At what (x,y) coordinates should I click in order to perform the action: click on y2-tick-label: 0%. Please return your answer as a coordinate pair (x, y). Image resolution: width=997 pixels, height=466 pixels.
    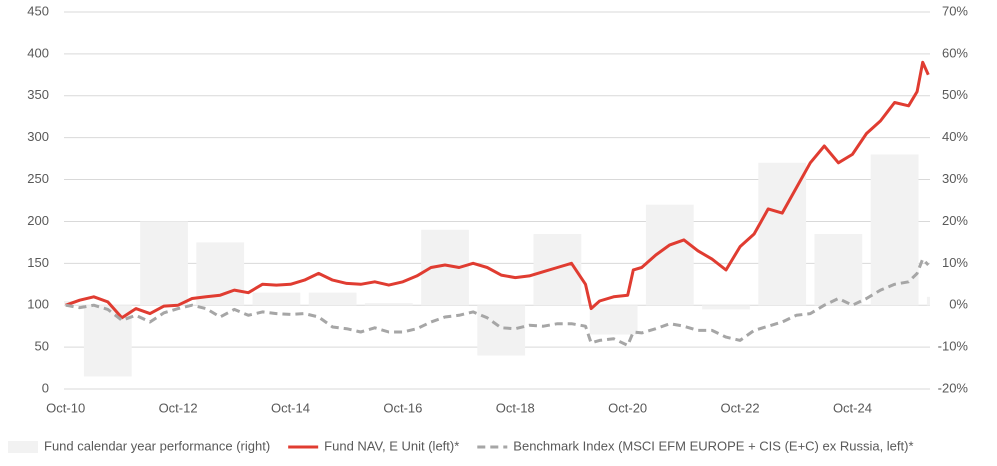
    Looking at the image, I should click on (958, 304).